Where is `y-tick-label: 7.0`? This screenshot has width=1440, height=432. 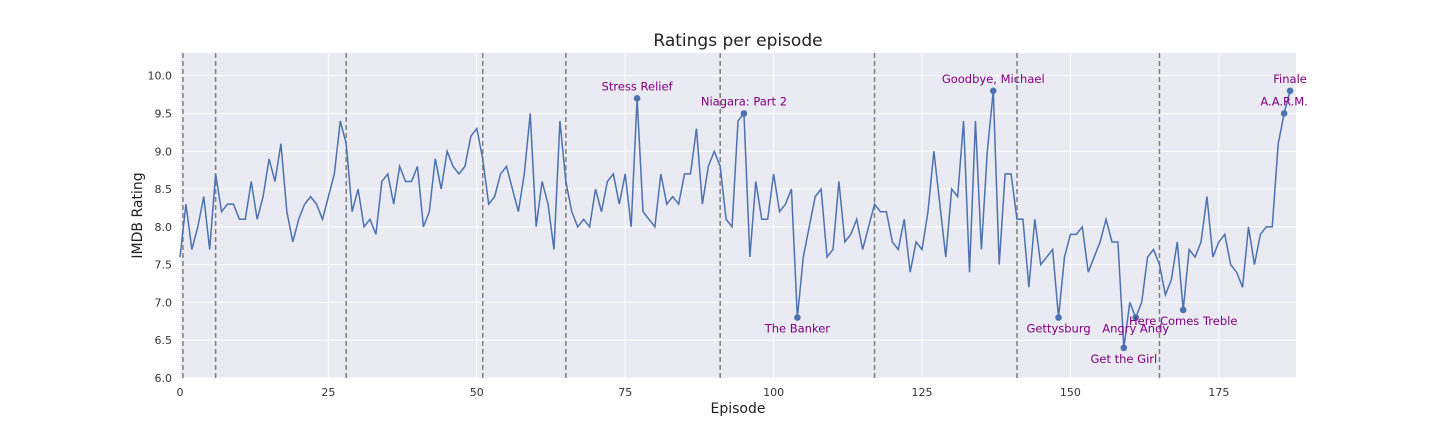 y-tick-label: 7.0 is located at coordinates (164, 302).